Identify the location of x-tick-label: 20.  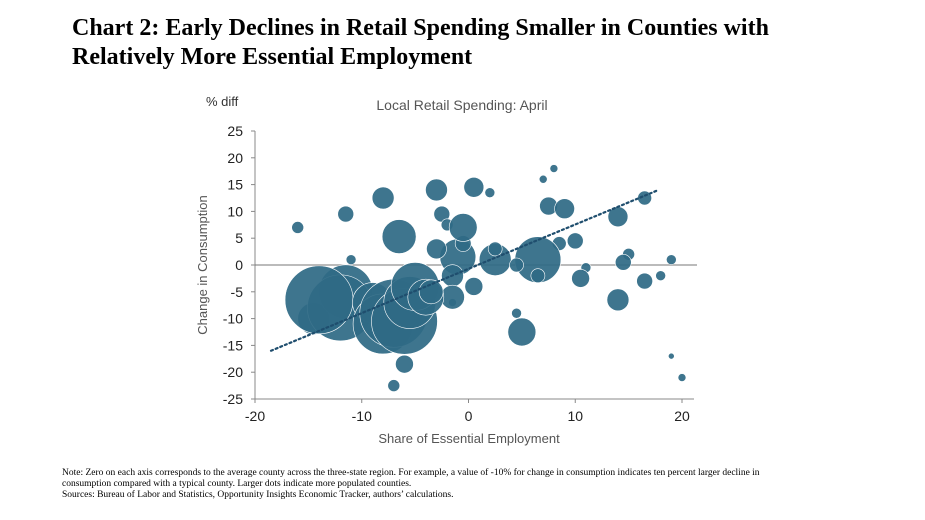
(682, 416).